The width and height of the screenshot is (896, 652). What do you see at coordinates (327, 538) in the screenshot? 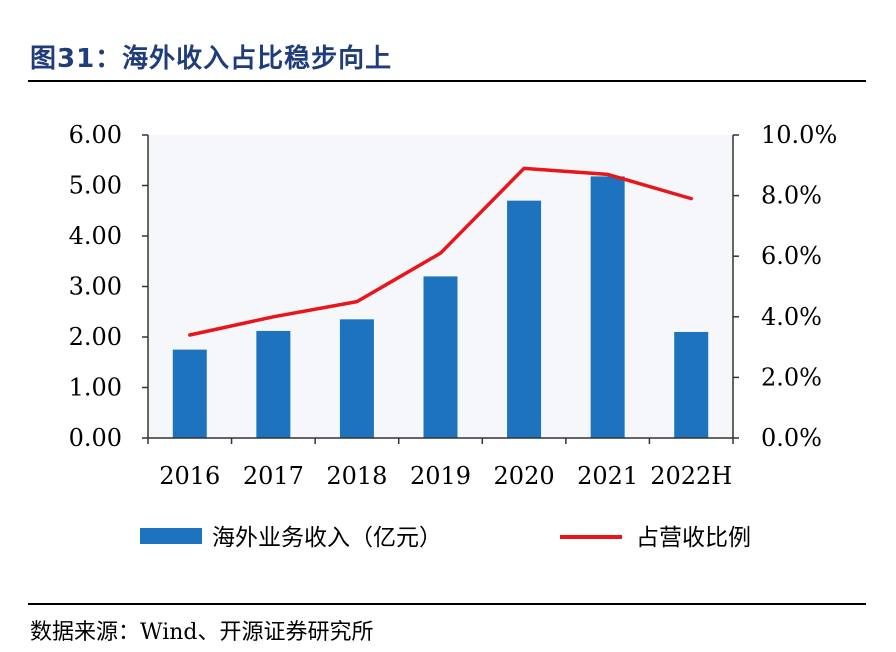
I see `legend-bar-label: 海外业务收入（亿元）` at bounding box center [327, 538].